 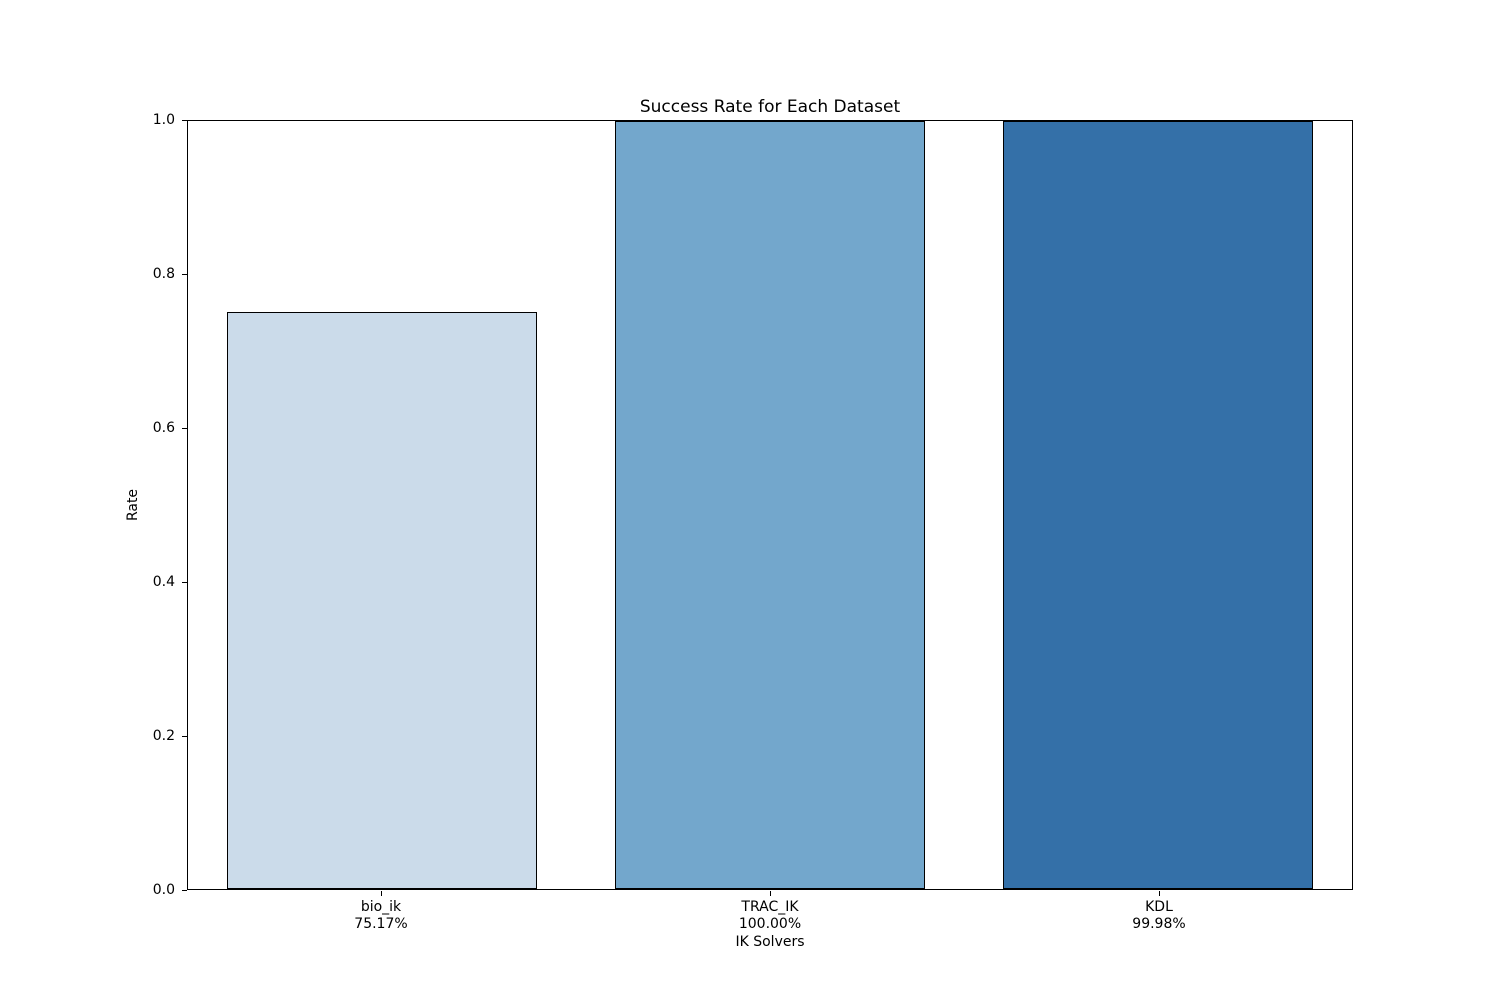 What do you see at coordinates (133, 505) in the screenshot?
I see `y-axis-label: Rate` at bounding box center [133, 505].